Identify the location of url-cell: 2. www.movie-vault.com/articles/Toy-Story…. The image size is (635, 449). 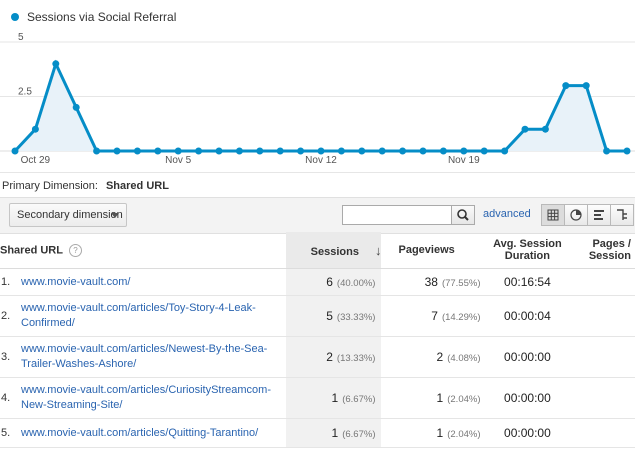
(143, 316).